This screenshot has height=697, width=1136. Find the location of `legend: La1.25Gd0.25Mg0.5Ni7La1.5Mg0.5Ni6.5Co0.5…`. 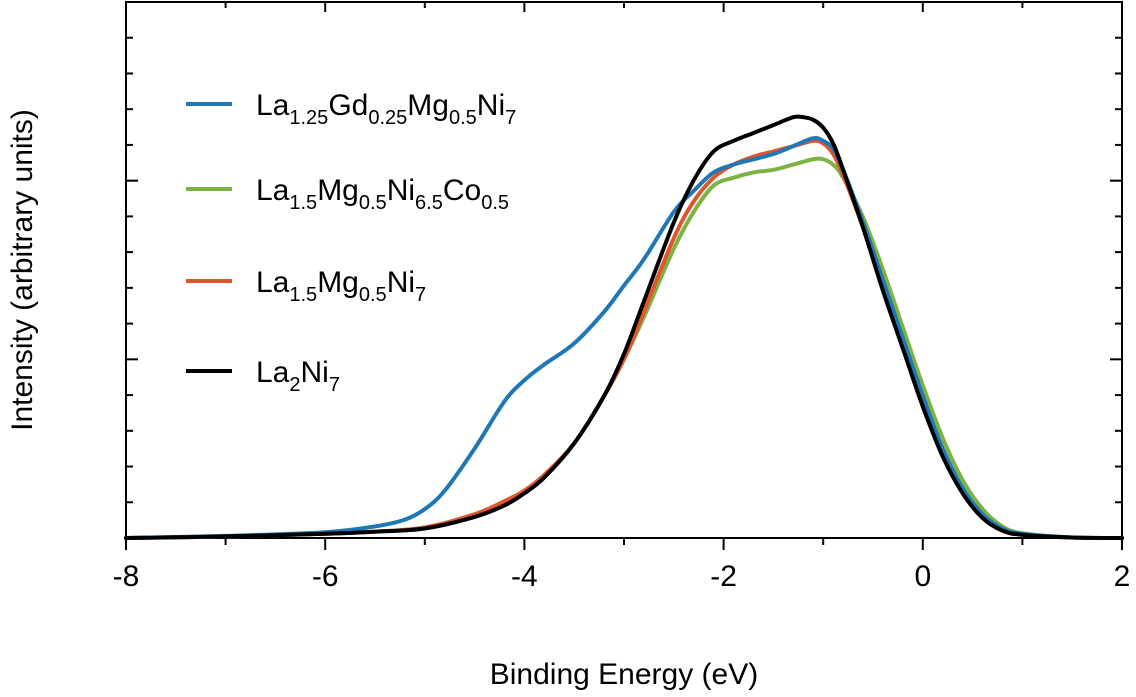

legend: La1.25Gd0.25Mg0.5Ni7La1.5Mg0.5Ni6.5Co0.5… is located at coordinates (351, 242).